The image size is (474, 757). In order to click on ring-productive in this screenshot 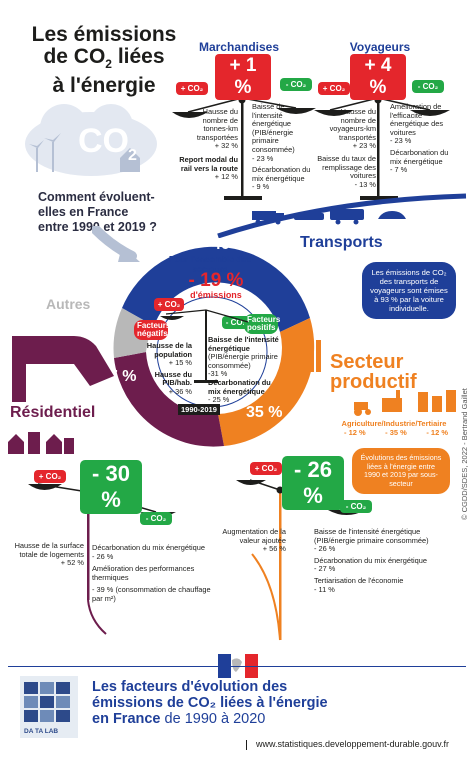, I will do `click(266, 382)`.